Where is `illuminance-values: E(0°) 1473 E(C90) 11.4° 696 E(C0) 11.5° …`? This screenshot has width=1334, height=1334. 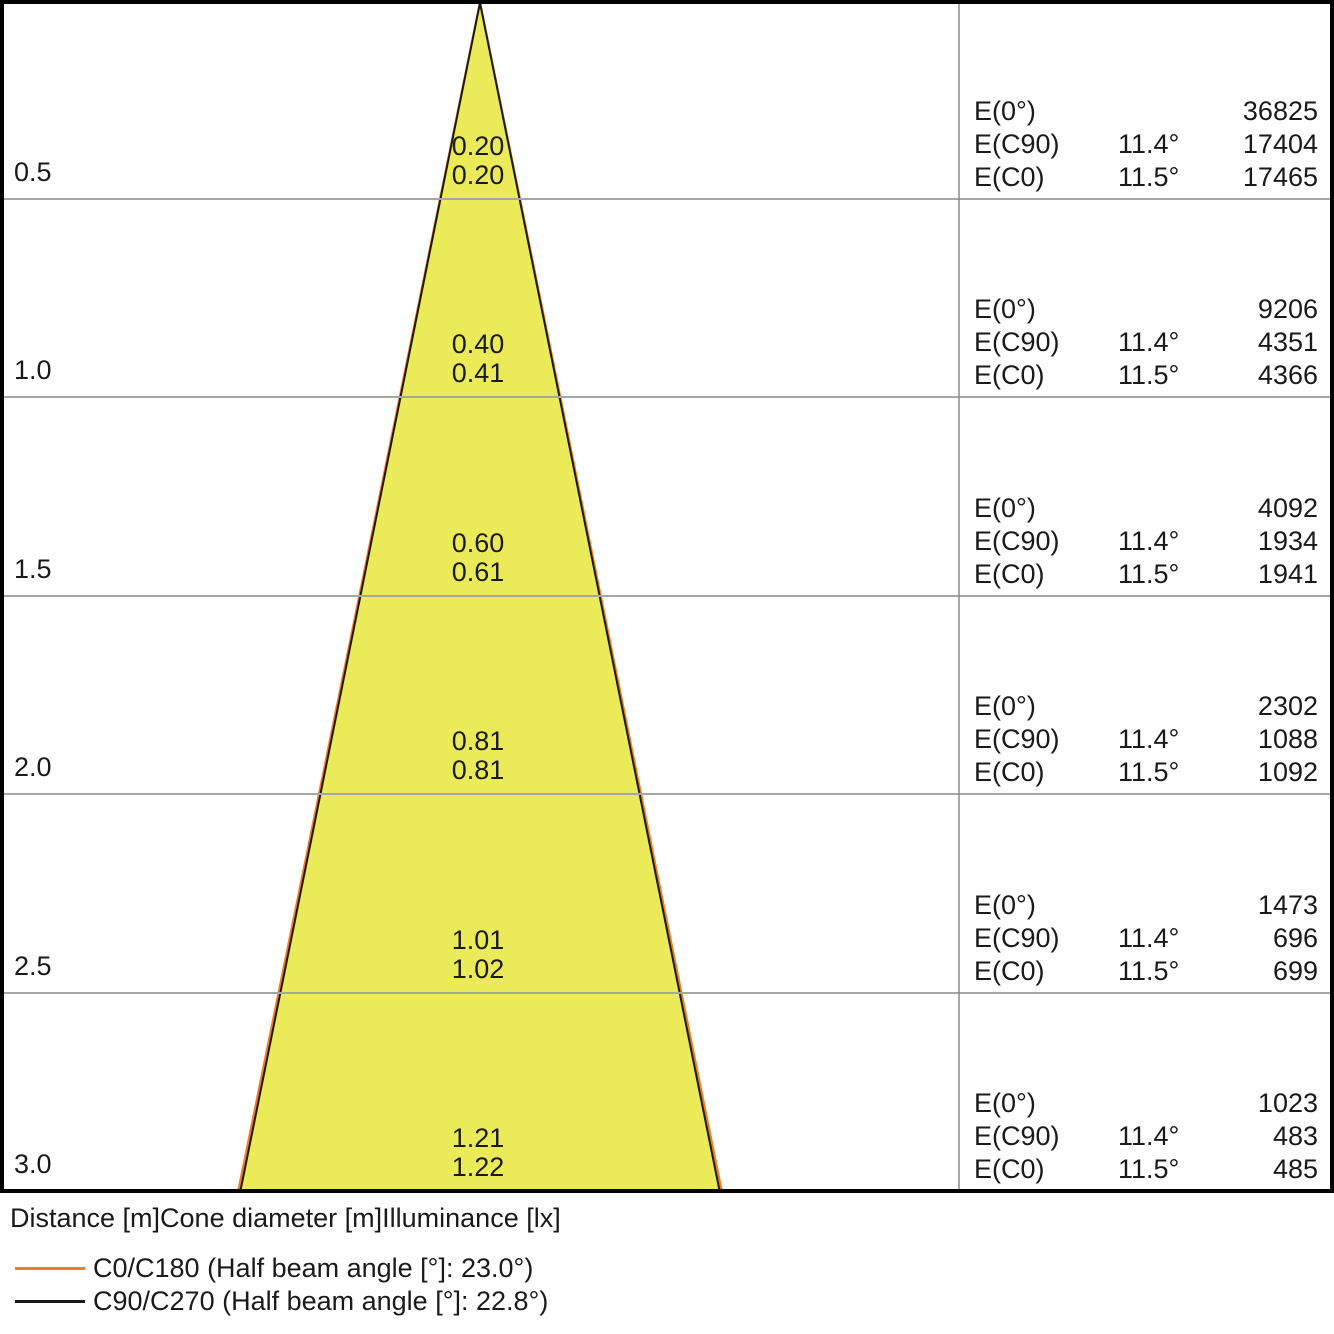 illuminance-values: E(0°) 1473 E(C90) 11.4° 696 E(C0) 11.5° … is located at coordinates (1146, 938).